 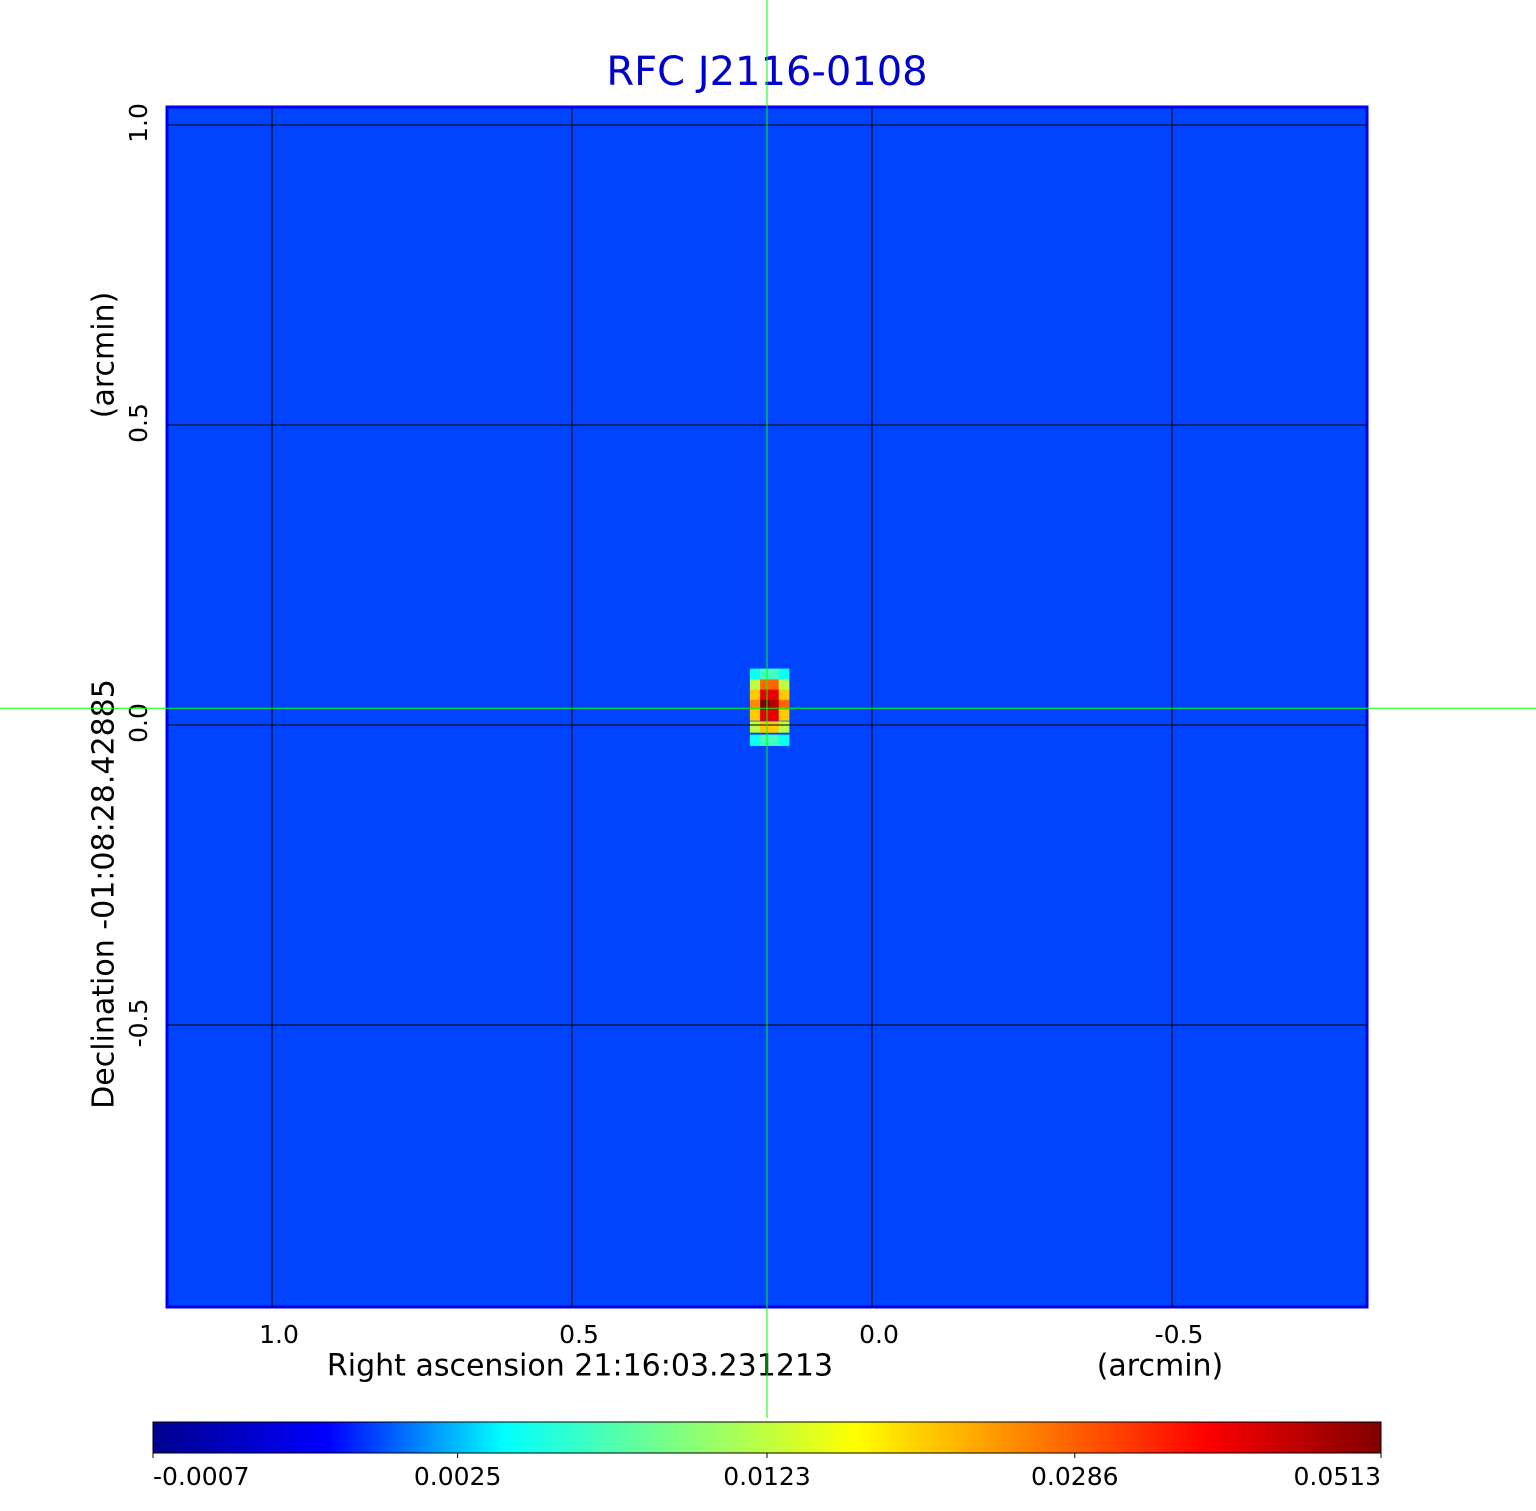 I want to click on colorbar, so click(x=767, y=1437).